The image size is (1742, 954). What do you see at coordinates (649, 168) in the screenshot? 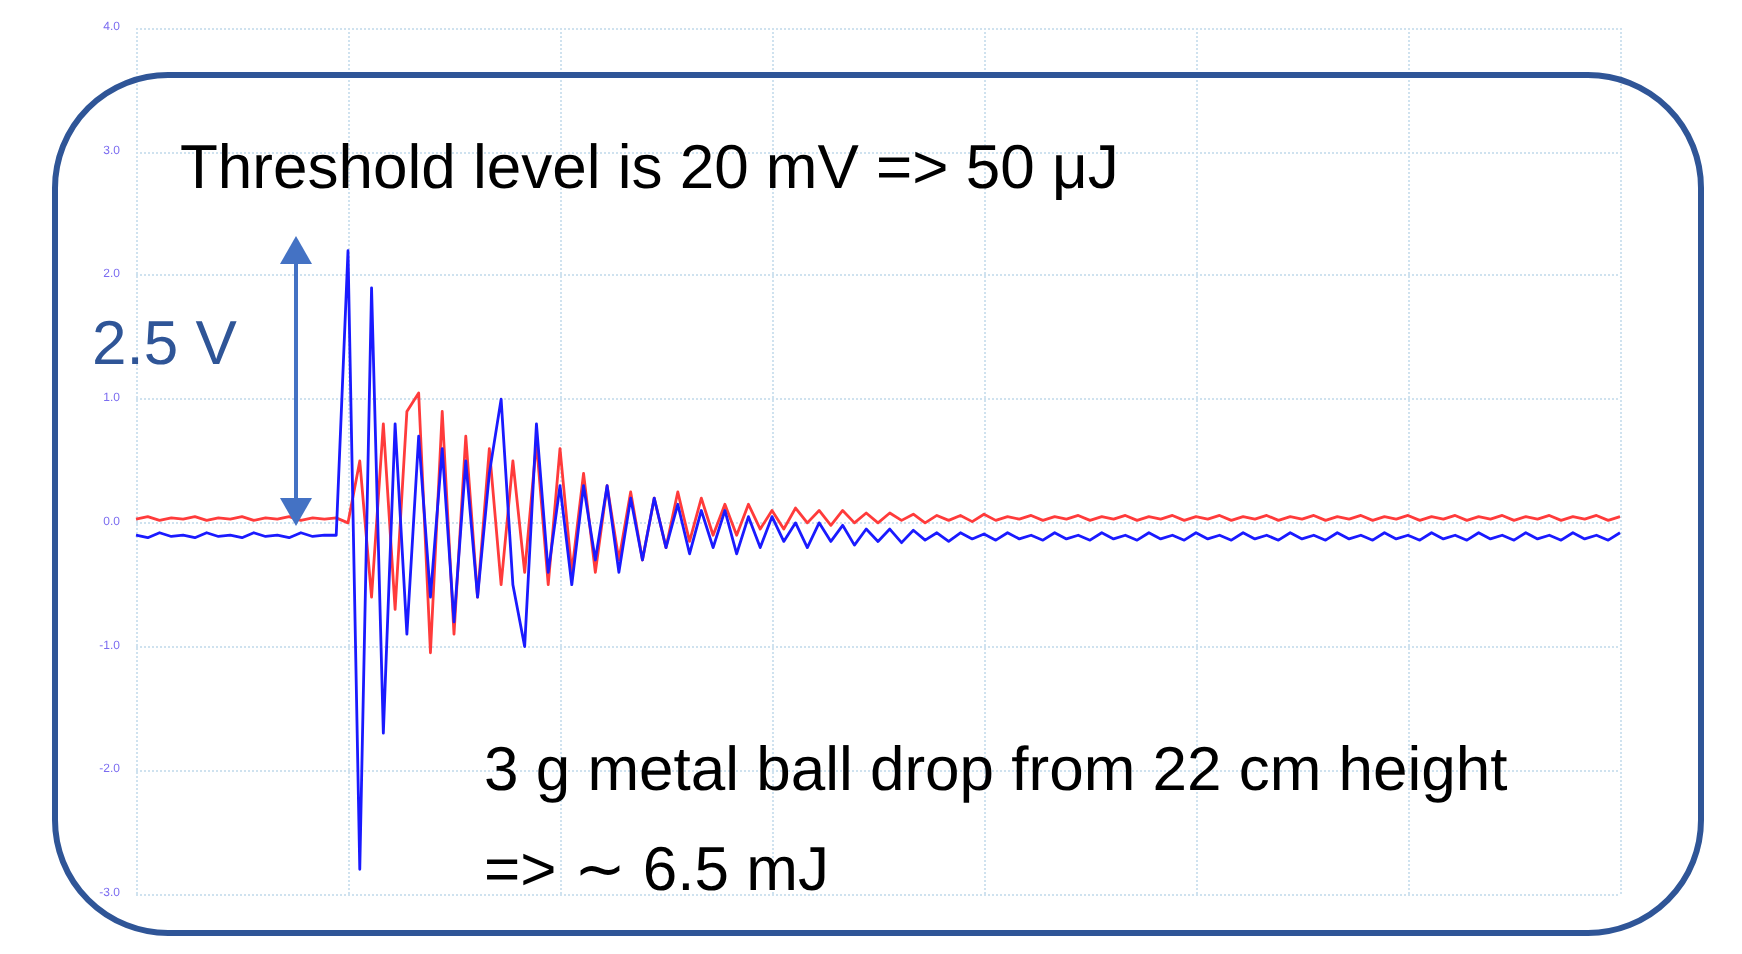
I see `annotation: Threshold level is 20 mV => 50 μJ` at bounding box center [649, 168].